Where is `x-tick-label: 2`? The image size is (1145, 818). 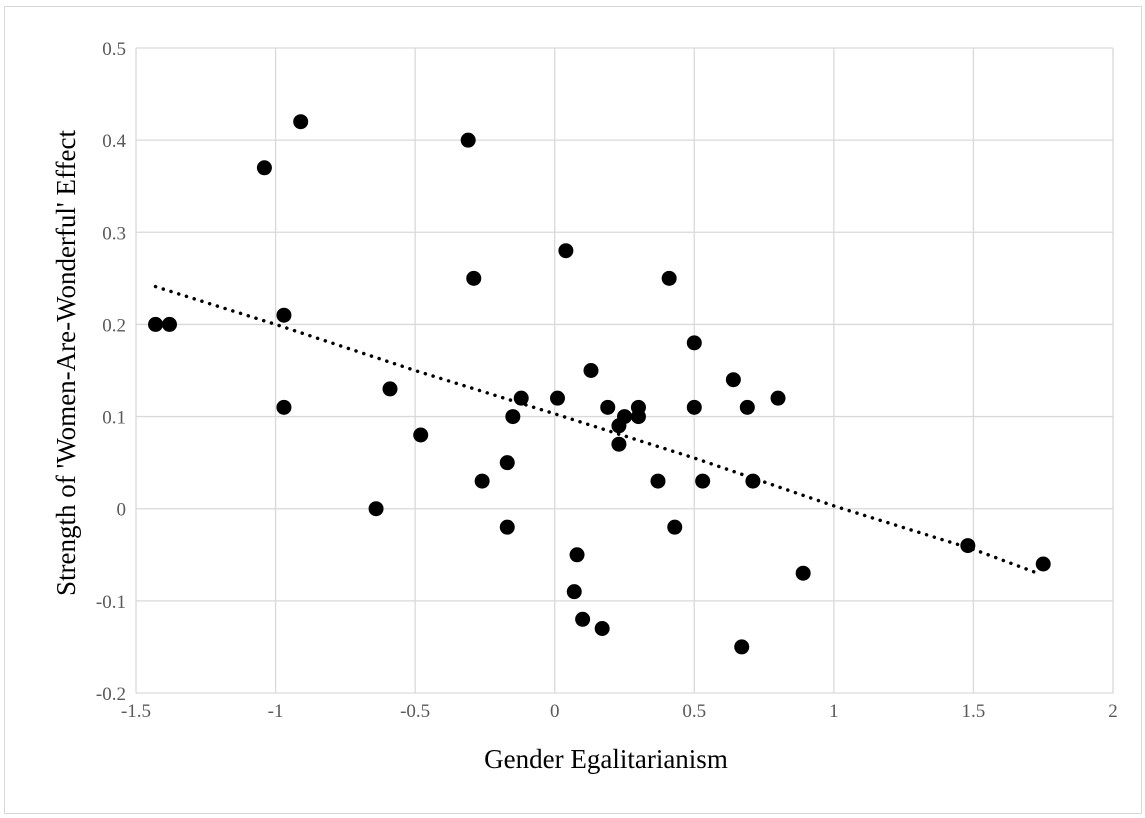 x-tick-label: 2 is located at coordinates (1113, 711).